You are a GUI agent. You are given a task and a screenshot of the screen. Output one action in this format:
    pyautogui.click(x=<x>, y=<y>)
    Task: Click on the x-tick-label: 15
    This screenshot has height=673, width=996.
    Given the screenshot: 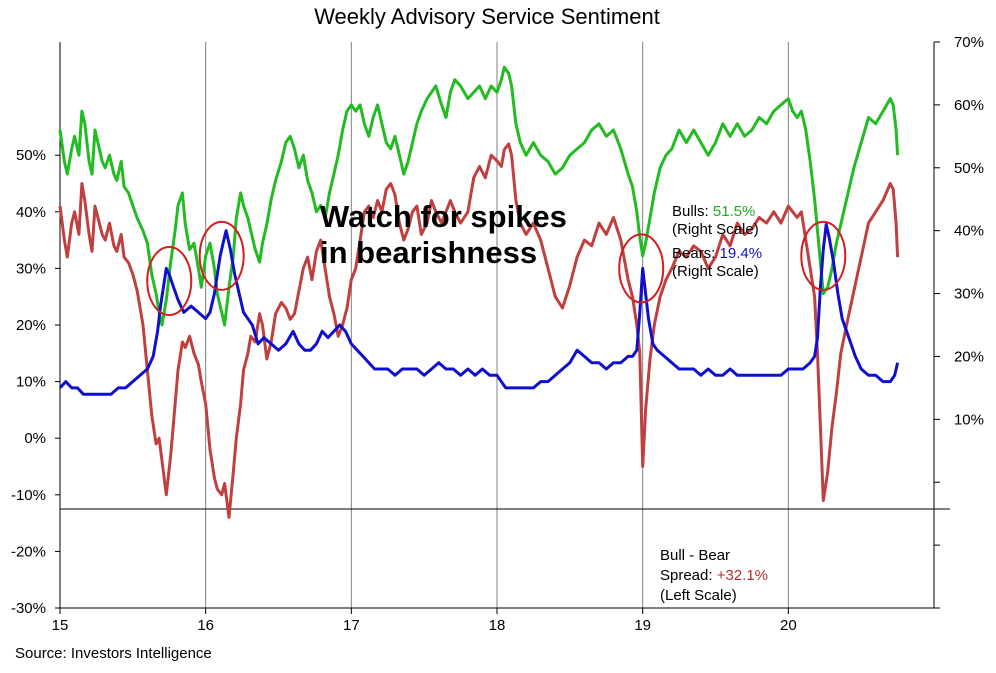 What is the action you would take?
    pyautogui.click(x=60, y=625)
    